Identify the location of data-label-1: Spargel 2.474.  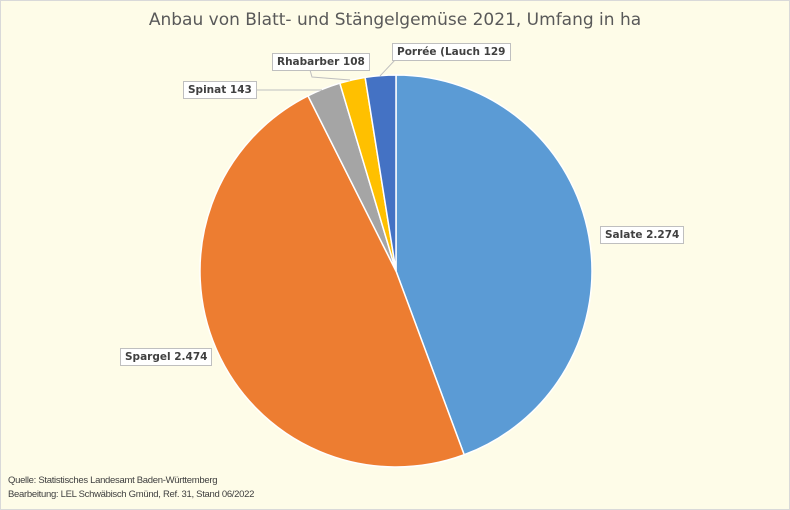
(166, 357).